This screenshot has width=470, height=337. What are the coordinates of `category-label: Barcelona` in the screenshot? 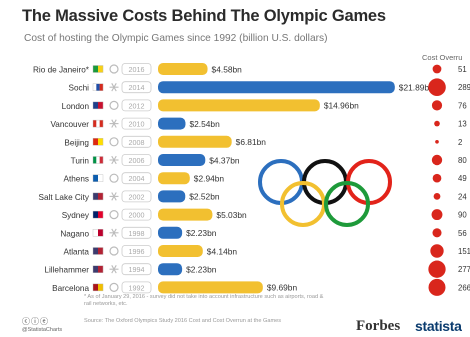 It's located at (70, 288).